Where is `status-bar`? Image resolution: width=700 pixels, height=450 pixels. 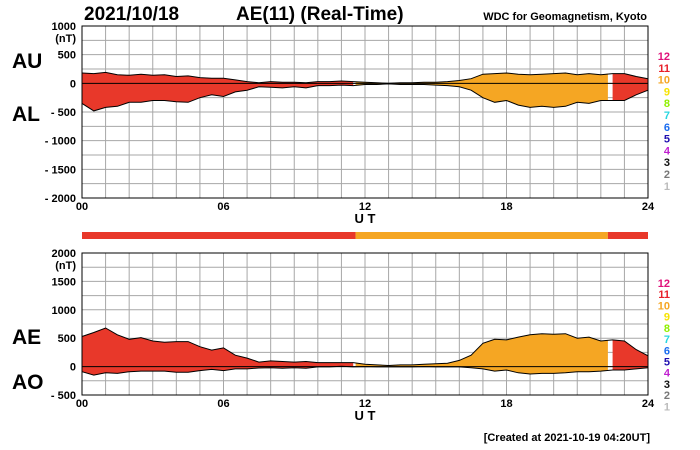
status-bar is located at coordinates (365, 235).